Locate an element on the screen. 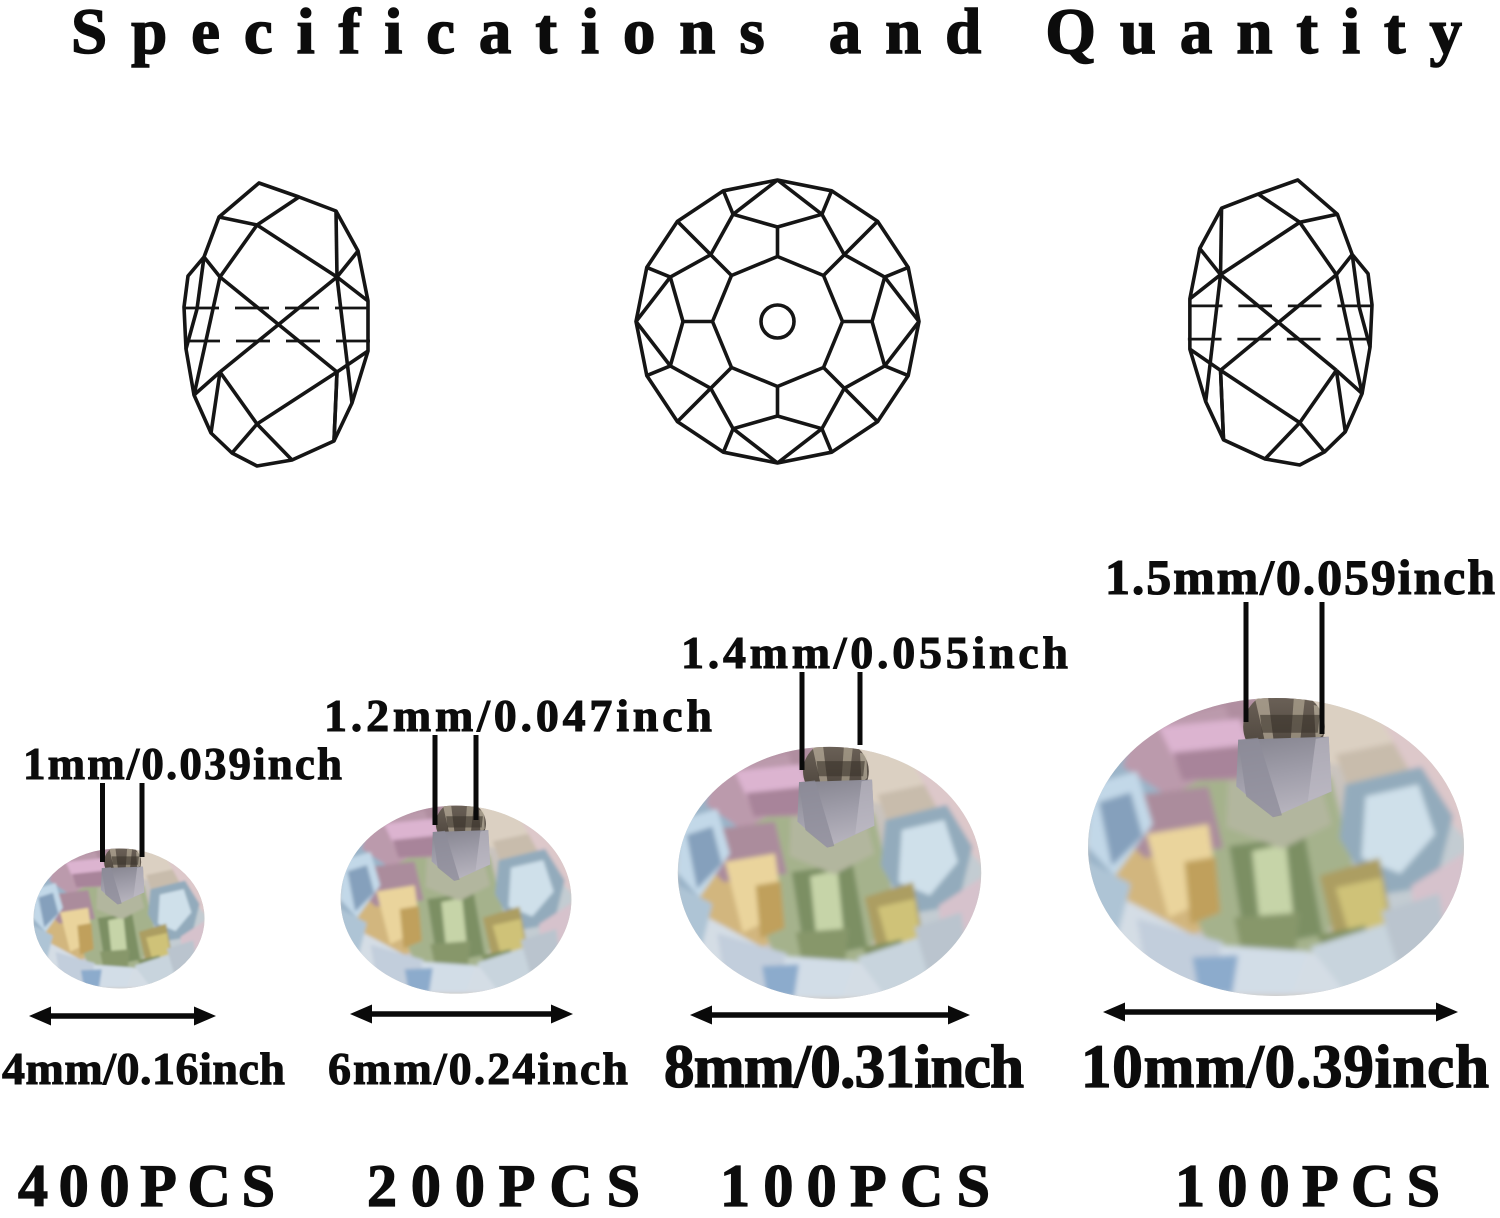  svg-text: 6mm/0.24inch is located at coordinates (478, 1068).